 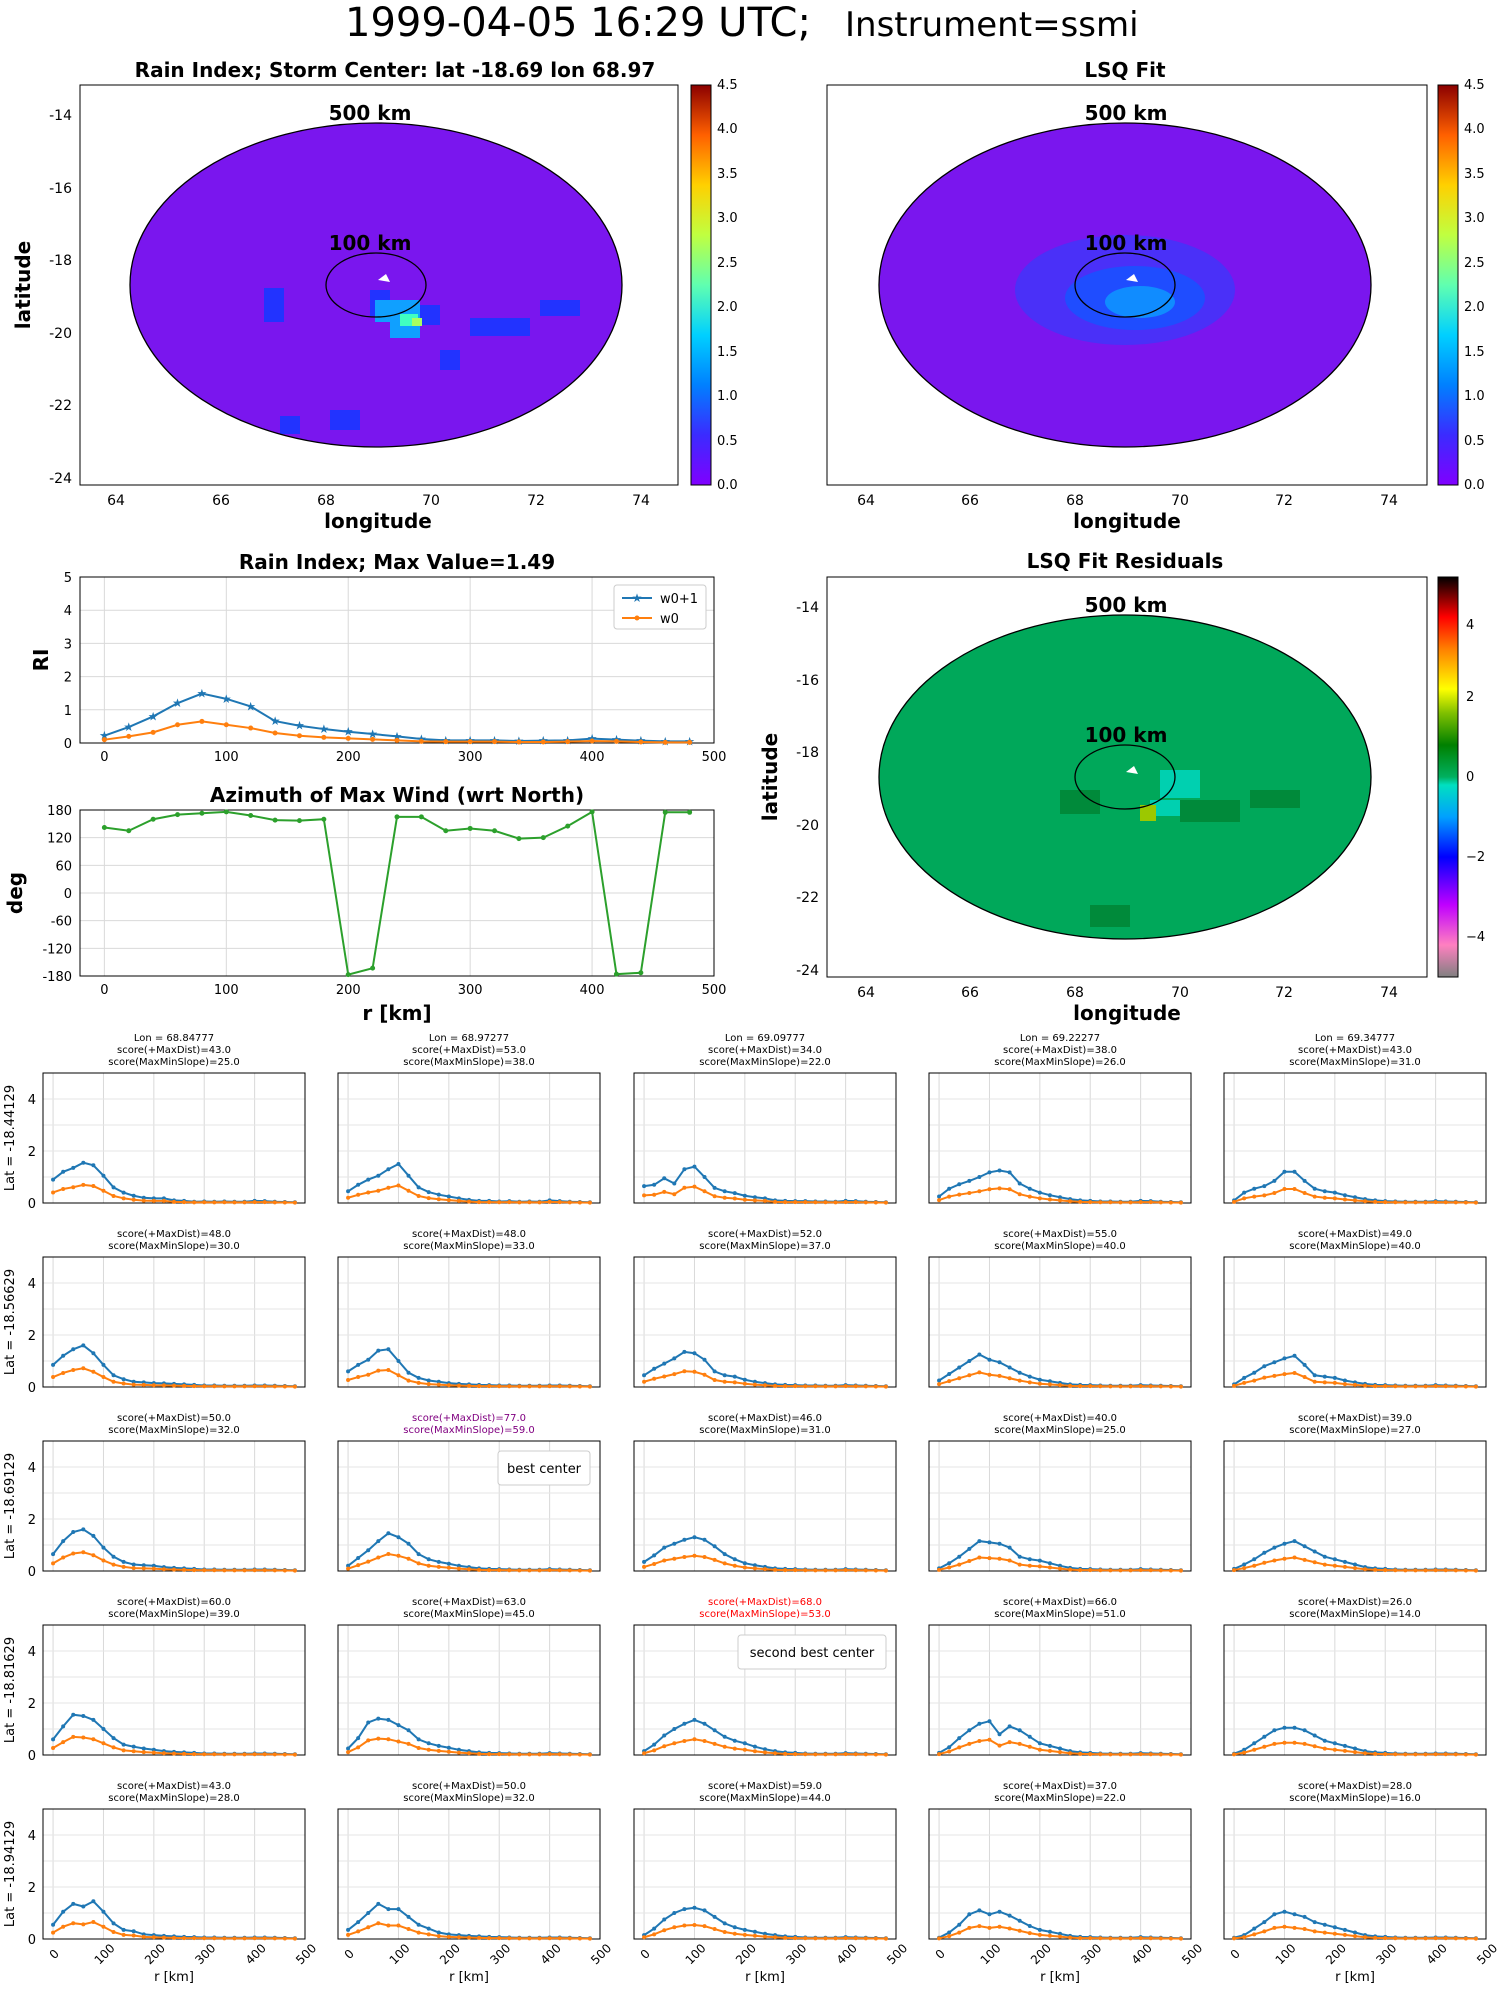 I want to click on rain-index-yticks: -14 -16 -18 -20 -22 -24, so click(x=60, y=297).